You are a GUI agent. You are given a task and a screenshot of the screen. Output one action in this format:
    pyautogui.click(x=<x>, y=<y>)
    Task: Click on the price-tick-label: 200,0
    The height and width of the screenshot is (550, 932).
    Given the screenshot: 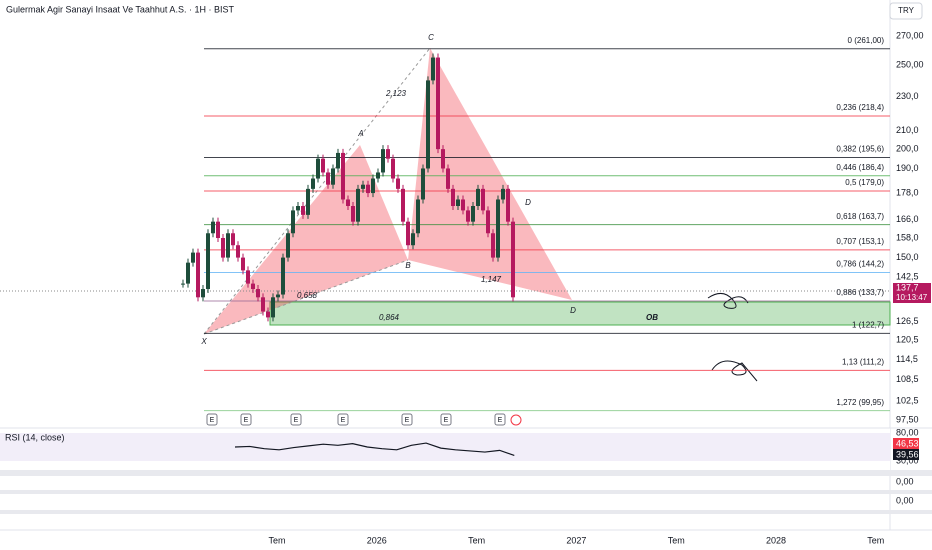 What is the action you would take?
    pyautogui.click(x=907, y=149)
    